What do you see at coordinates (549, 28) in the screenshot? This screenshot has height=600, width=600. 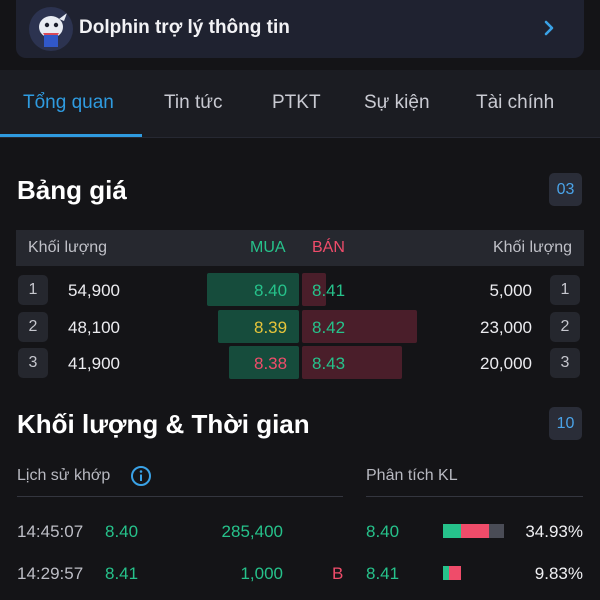 I see `chevron-right-icon` at bounding box center [549, 28].